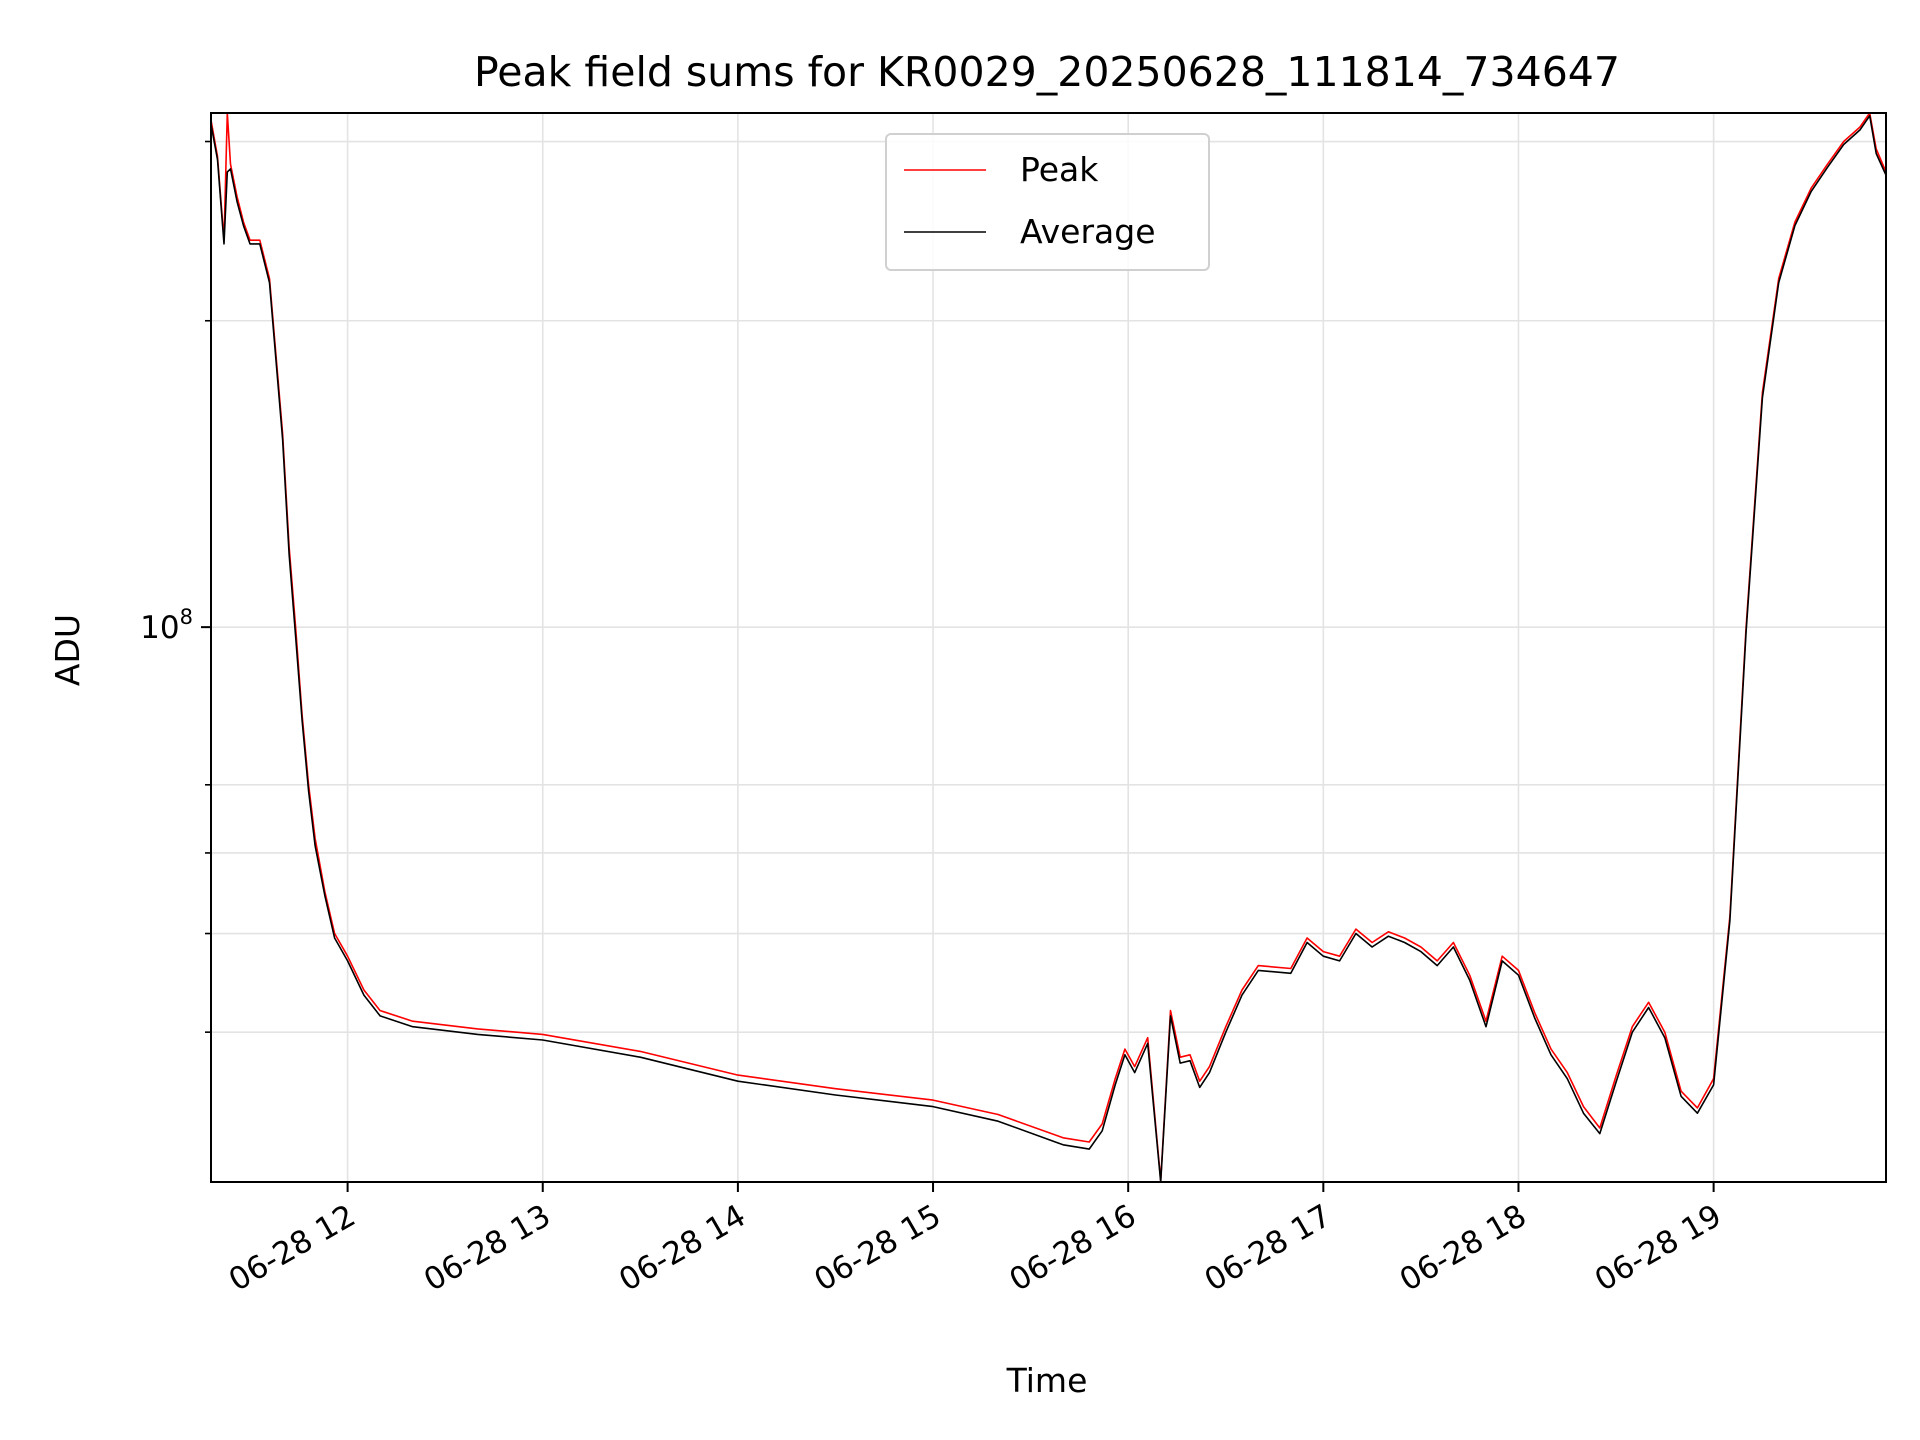  Describe the element at coordinates (1059, 169) in the screenshot. I see `legend-label-peak: Peak` at that location.